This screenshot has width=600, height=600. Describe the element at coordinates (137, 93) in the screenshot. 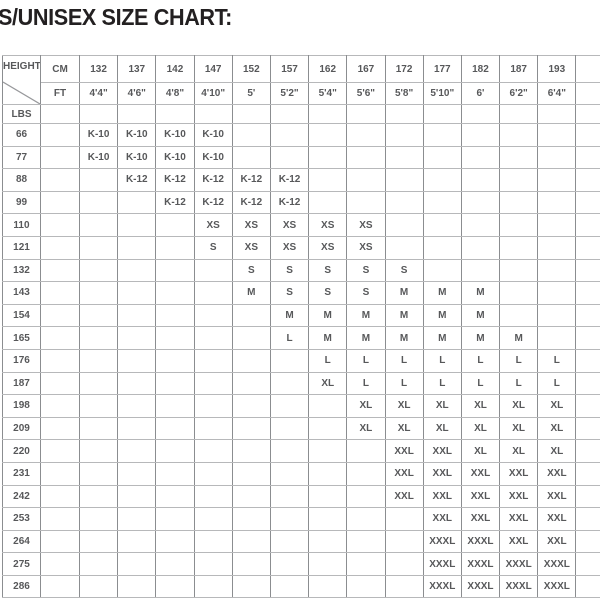

I see `height-ft-header: 4'6"` at that location.